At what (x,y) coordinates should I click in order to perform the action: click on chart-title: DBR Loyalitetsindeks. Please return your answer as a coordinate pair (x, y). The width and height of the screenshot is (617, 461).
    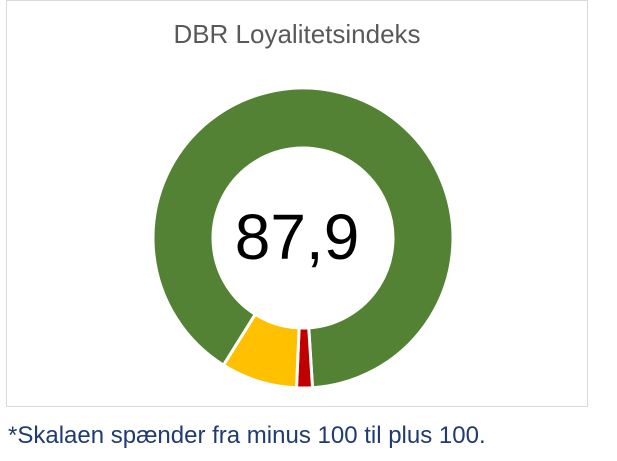
    Looking at the image, I should click on (297, 34).